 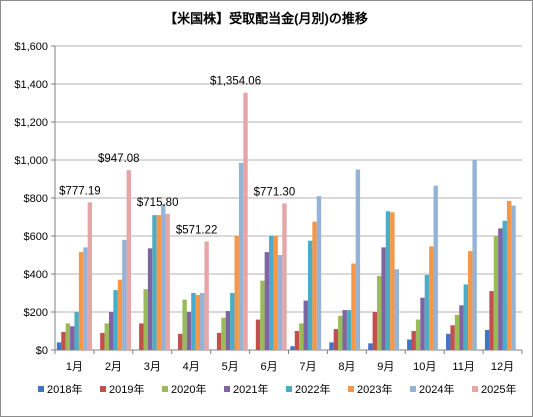 What do you see at coordinates (422, 323) in the screenshot?
I see `bar-2021年-10月` at bounding box center [422, 323].